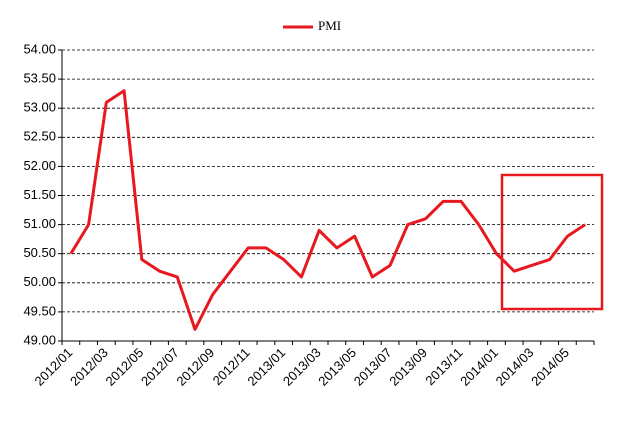 Image resolution: width=626 pixels, height=423 pixels. What do you see at coordinates (373, 367) in the screenshot?
I see `x-tick-label: 2013/07` at bounding box center [373, 367].